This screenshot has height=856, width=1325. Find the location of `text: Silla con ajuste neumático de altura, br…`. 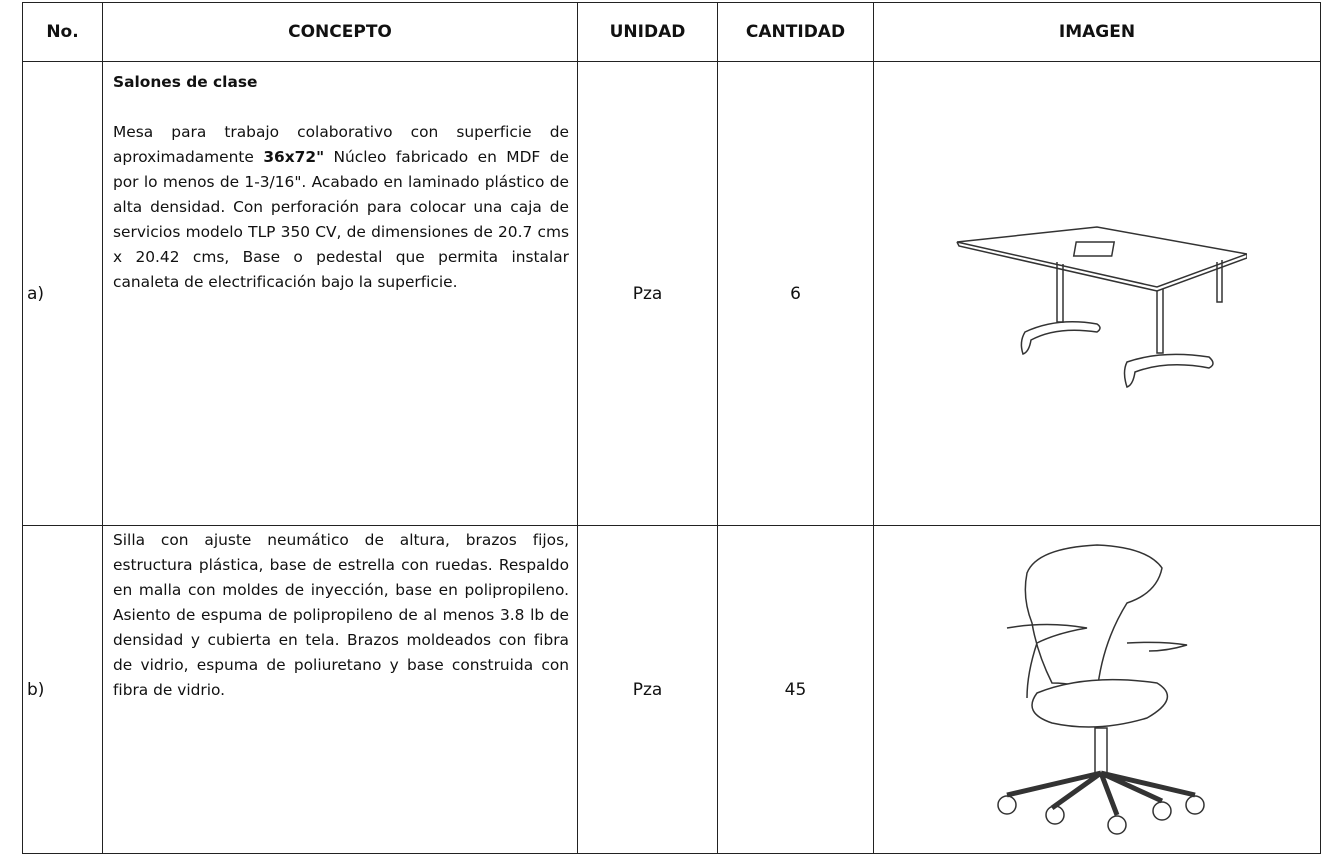

text: Silla con ajuste neumático de altura, br… is located at coordinates (341, 615).